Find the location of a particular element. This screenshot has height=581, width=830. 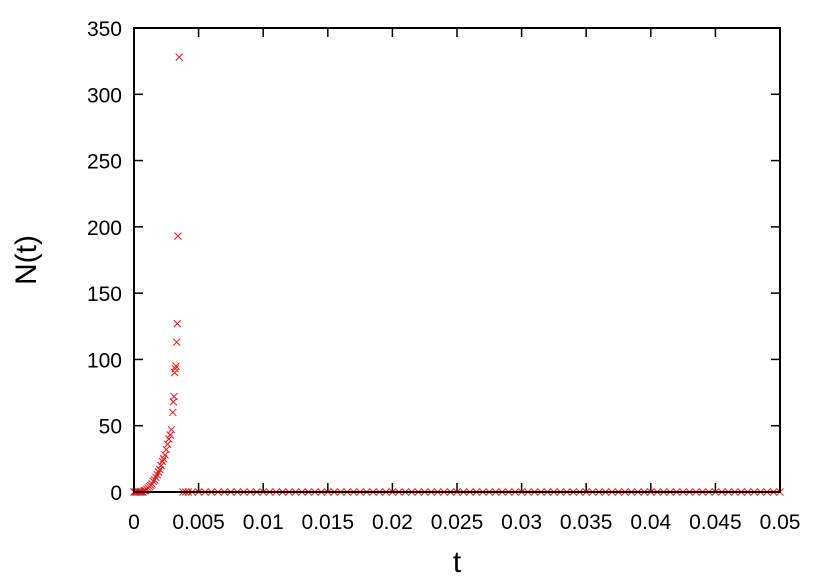

x-tick-label: 0 is located at coordinates (134, 522).